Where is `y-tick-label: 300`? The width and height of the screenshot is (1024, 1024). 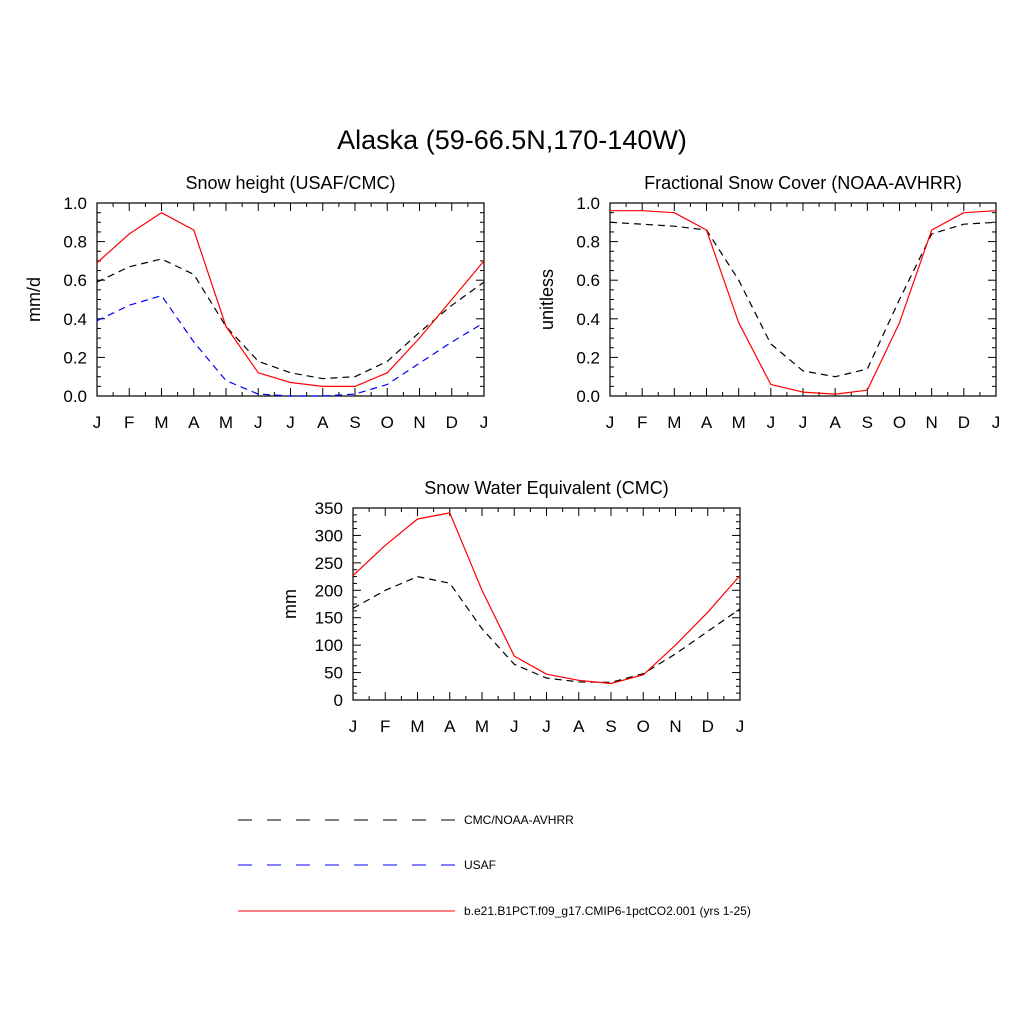
y-tick-label: 300 is located at coordinates (329, 535).